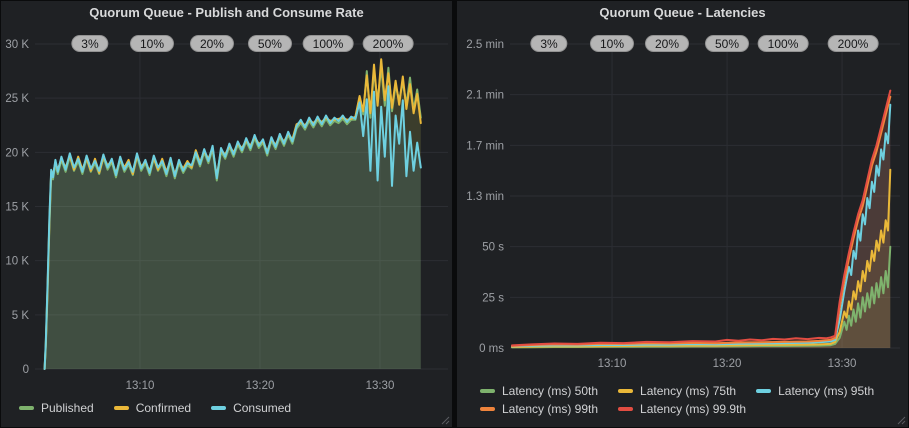  What do you see at coordinates (682, 12) in the screenshot?
I see `panel-title-latencies: Quorum Queue - Latencies` at bounding box center [682, 12].